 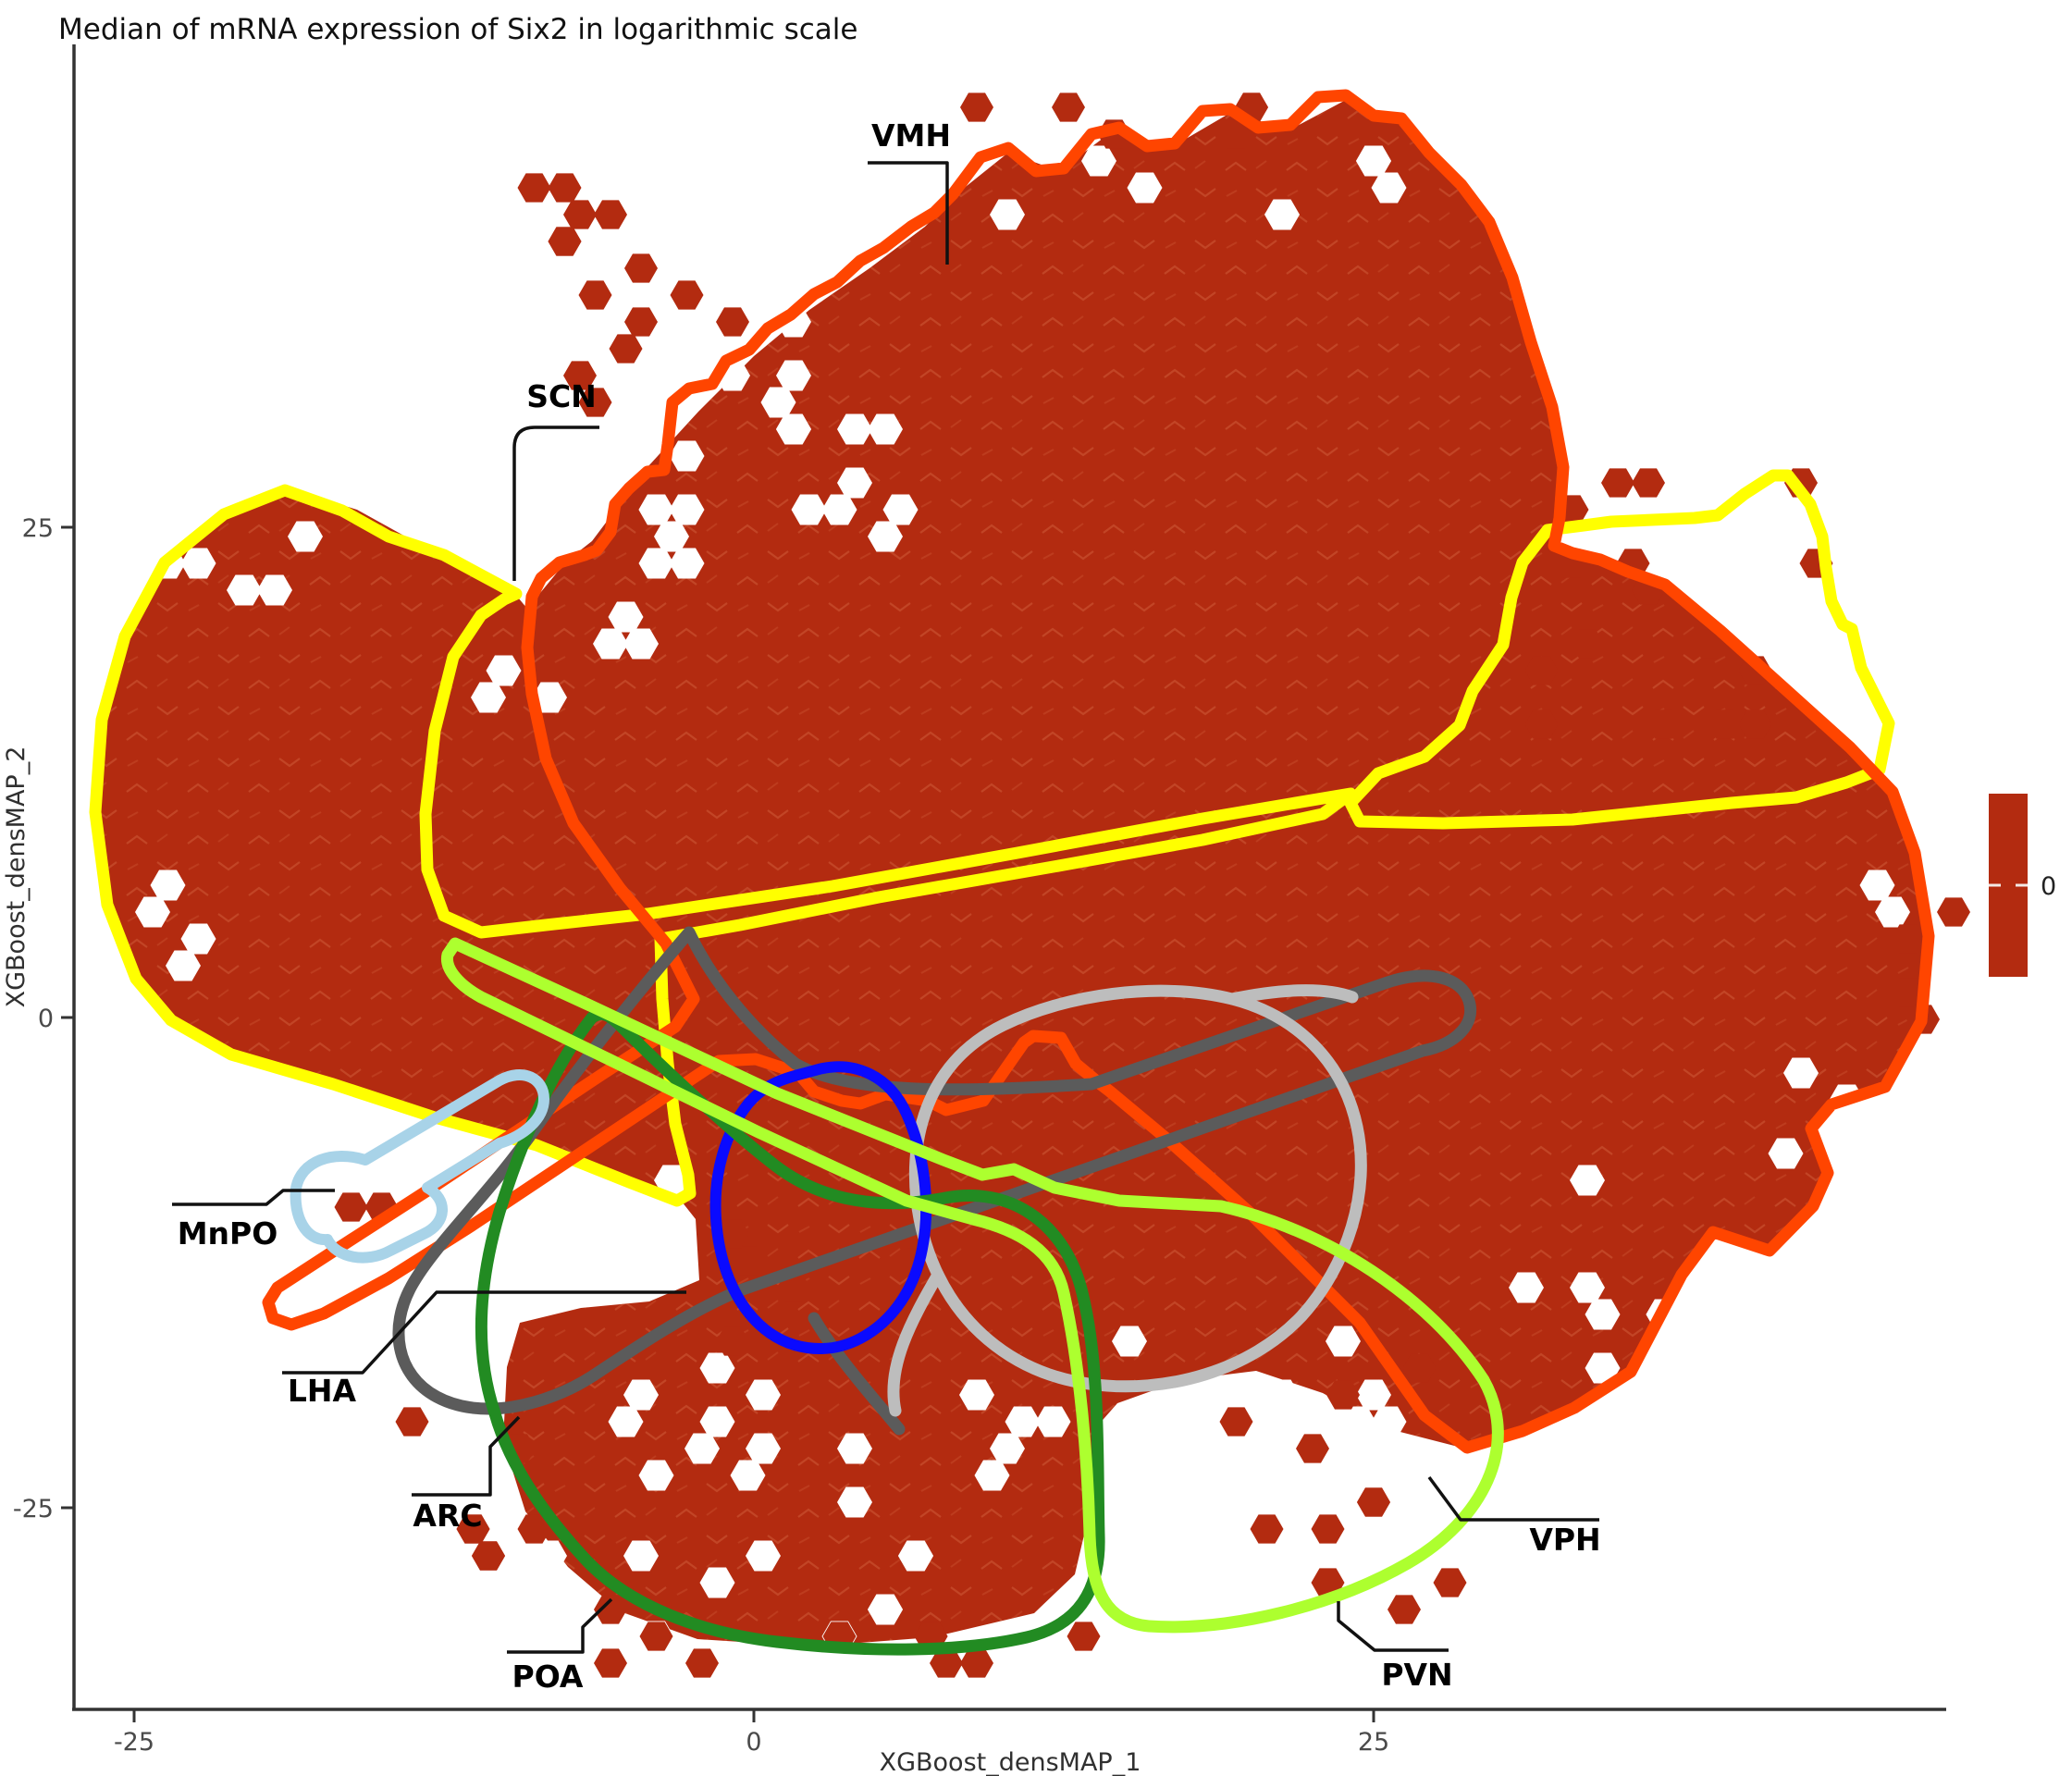 I want to click on x-tick-label-25: 25, so click(x=1374, y=1743).